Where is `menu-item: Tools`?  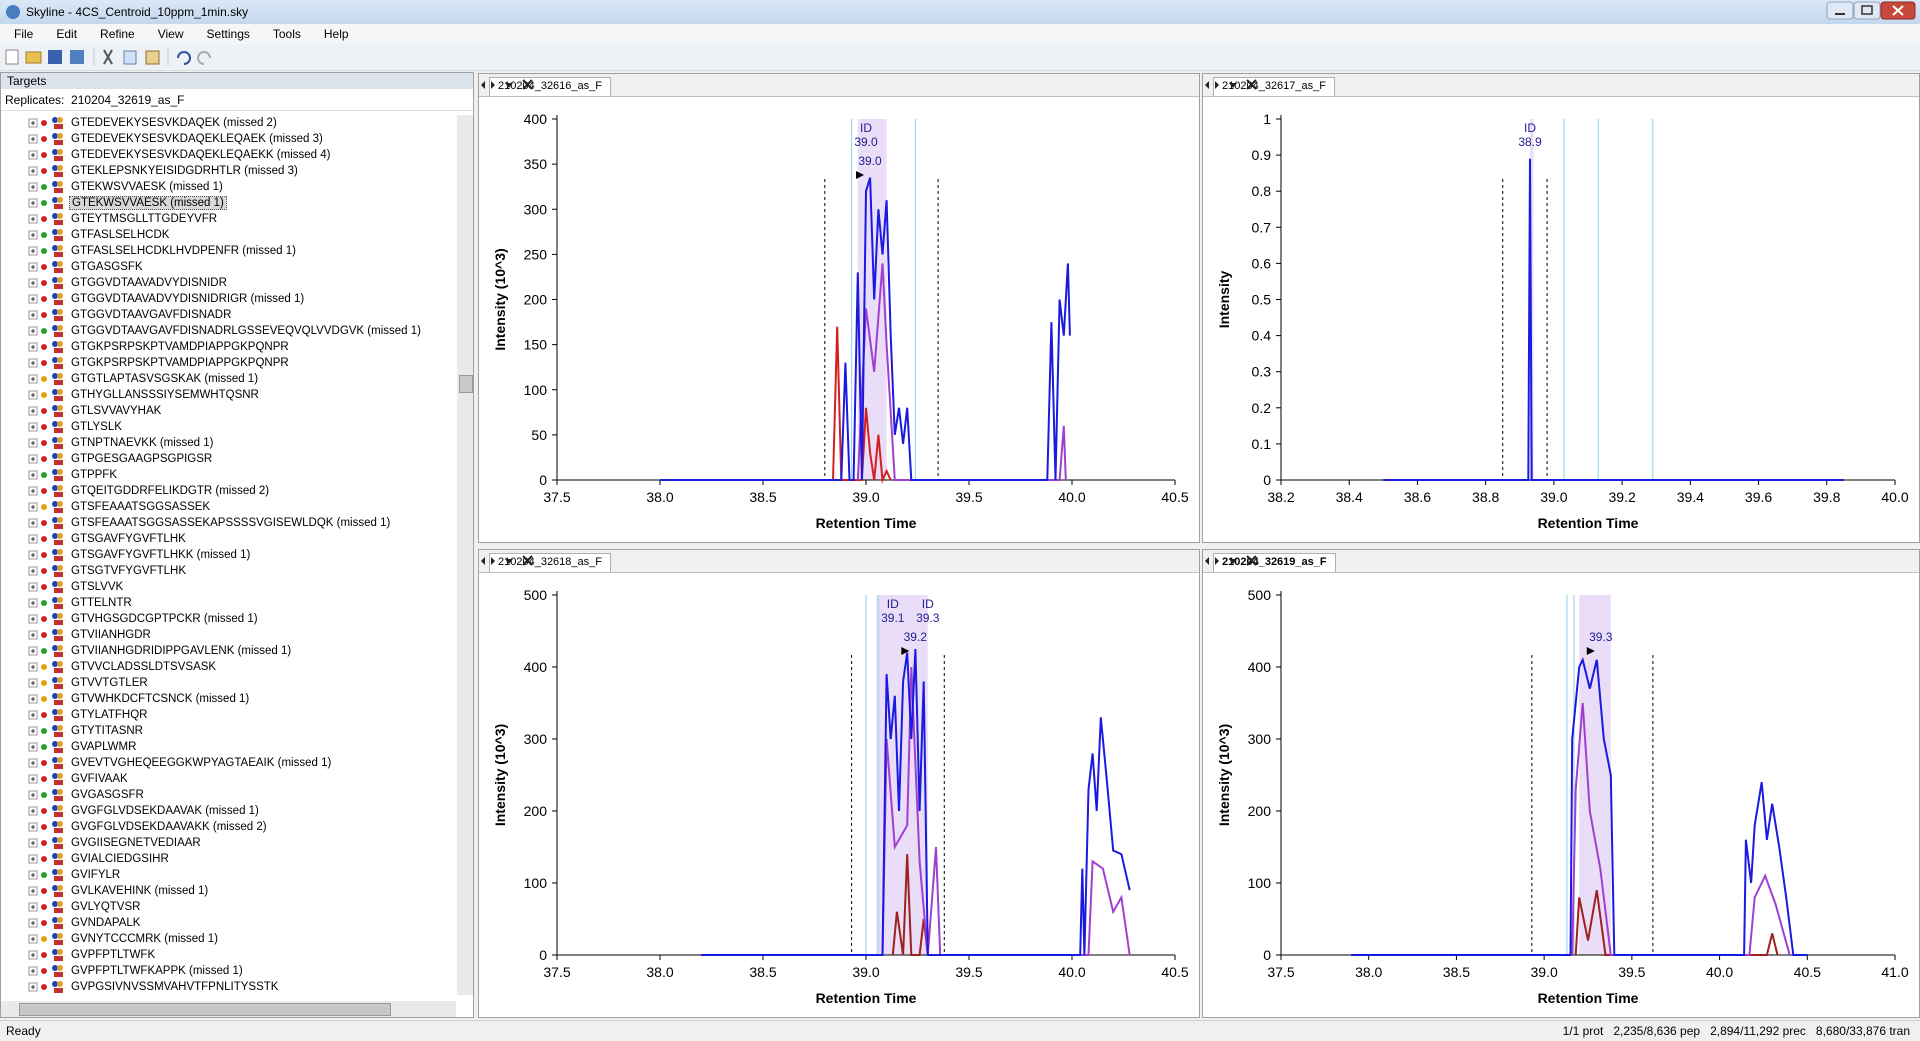
menu-item: Tools is located at coordinates (286, 34).